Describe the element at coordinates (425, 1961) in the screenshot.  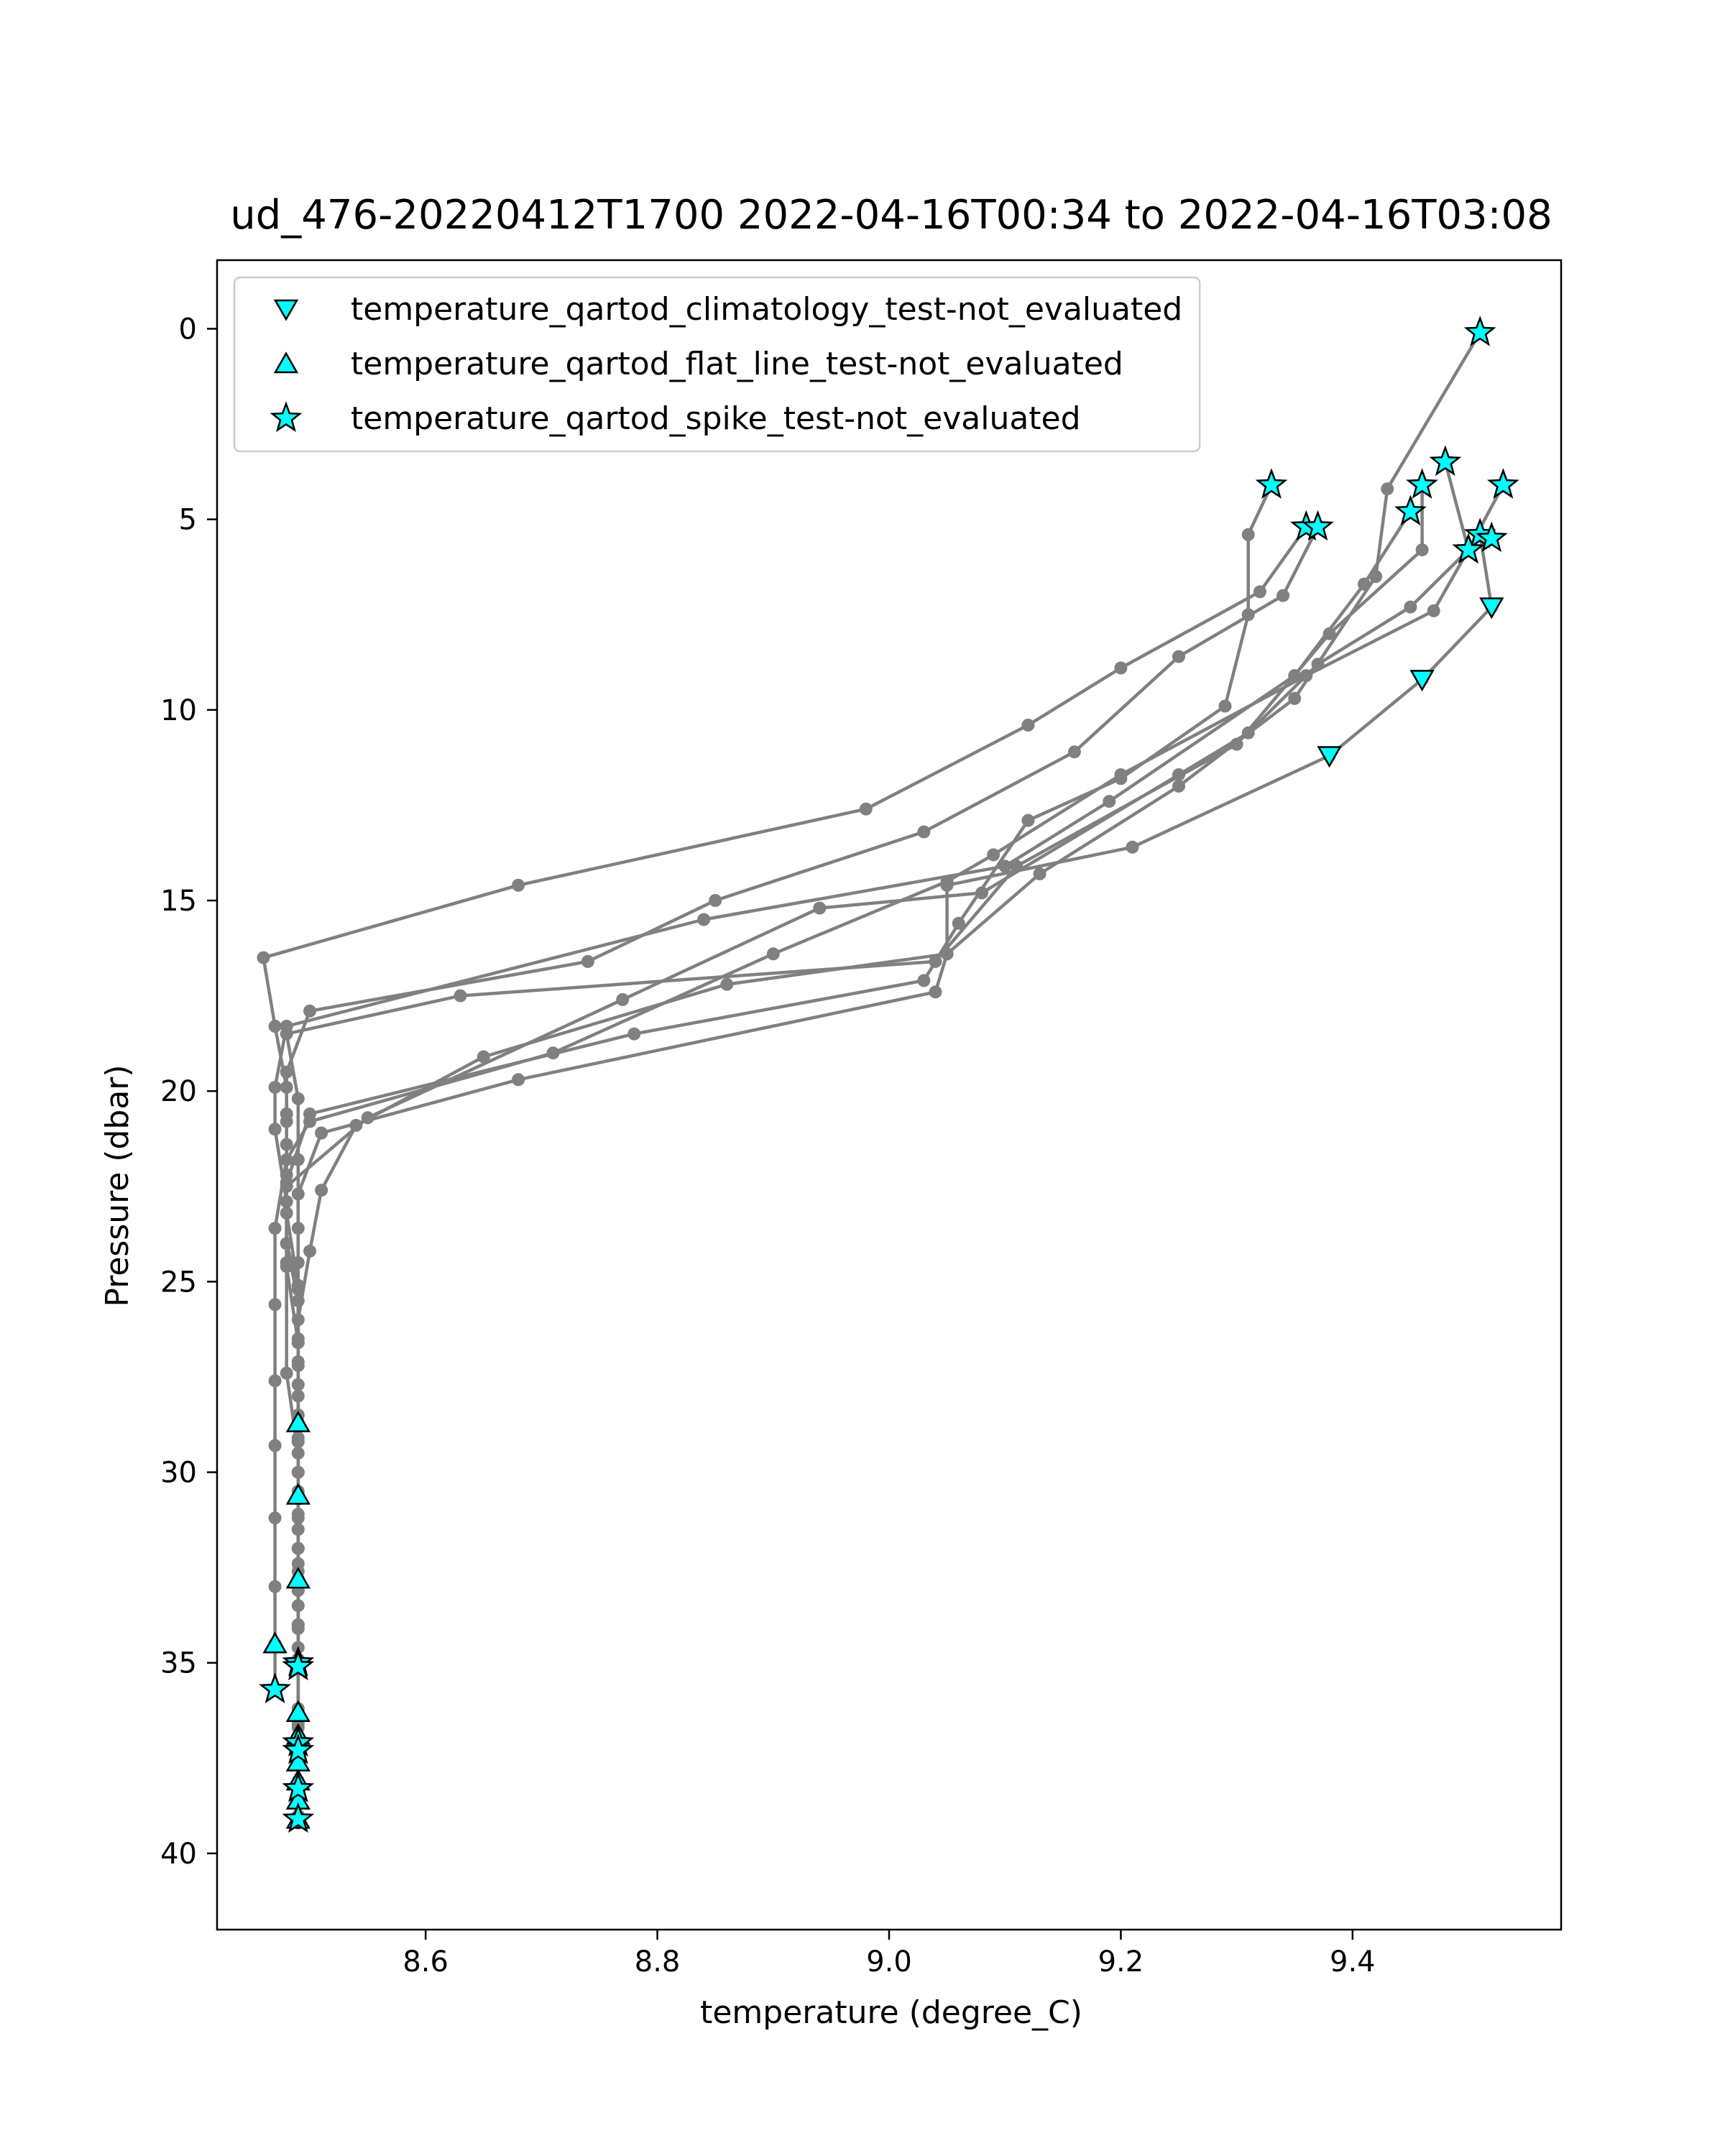
I see `x-tick-label: 8.6` at that location.